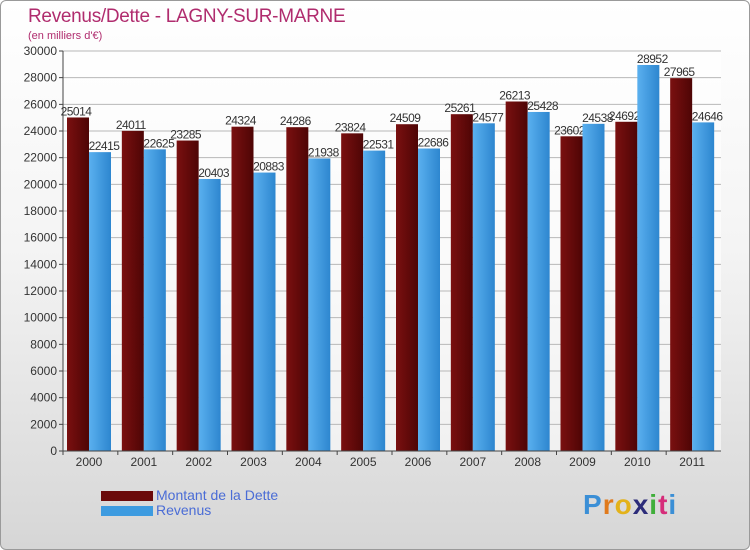 The width and height of the screenshot is (750, 550). I want to click on data-label: 20883, so click(269, 167).